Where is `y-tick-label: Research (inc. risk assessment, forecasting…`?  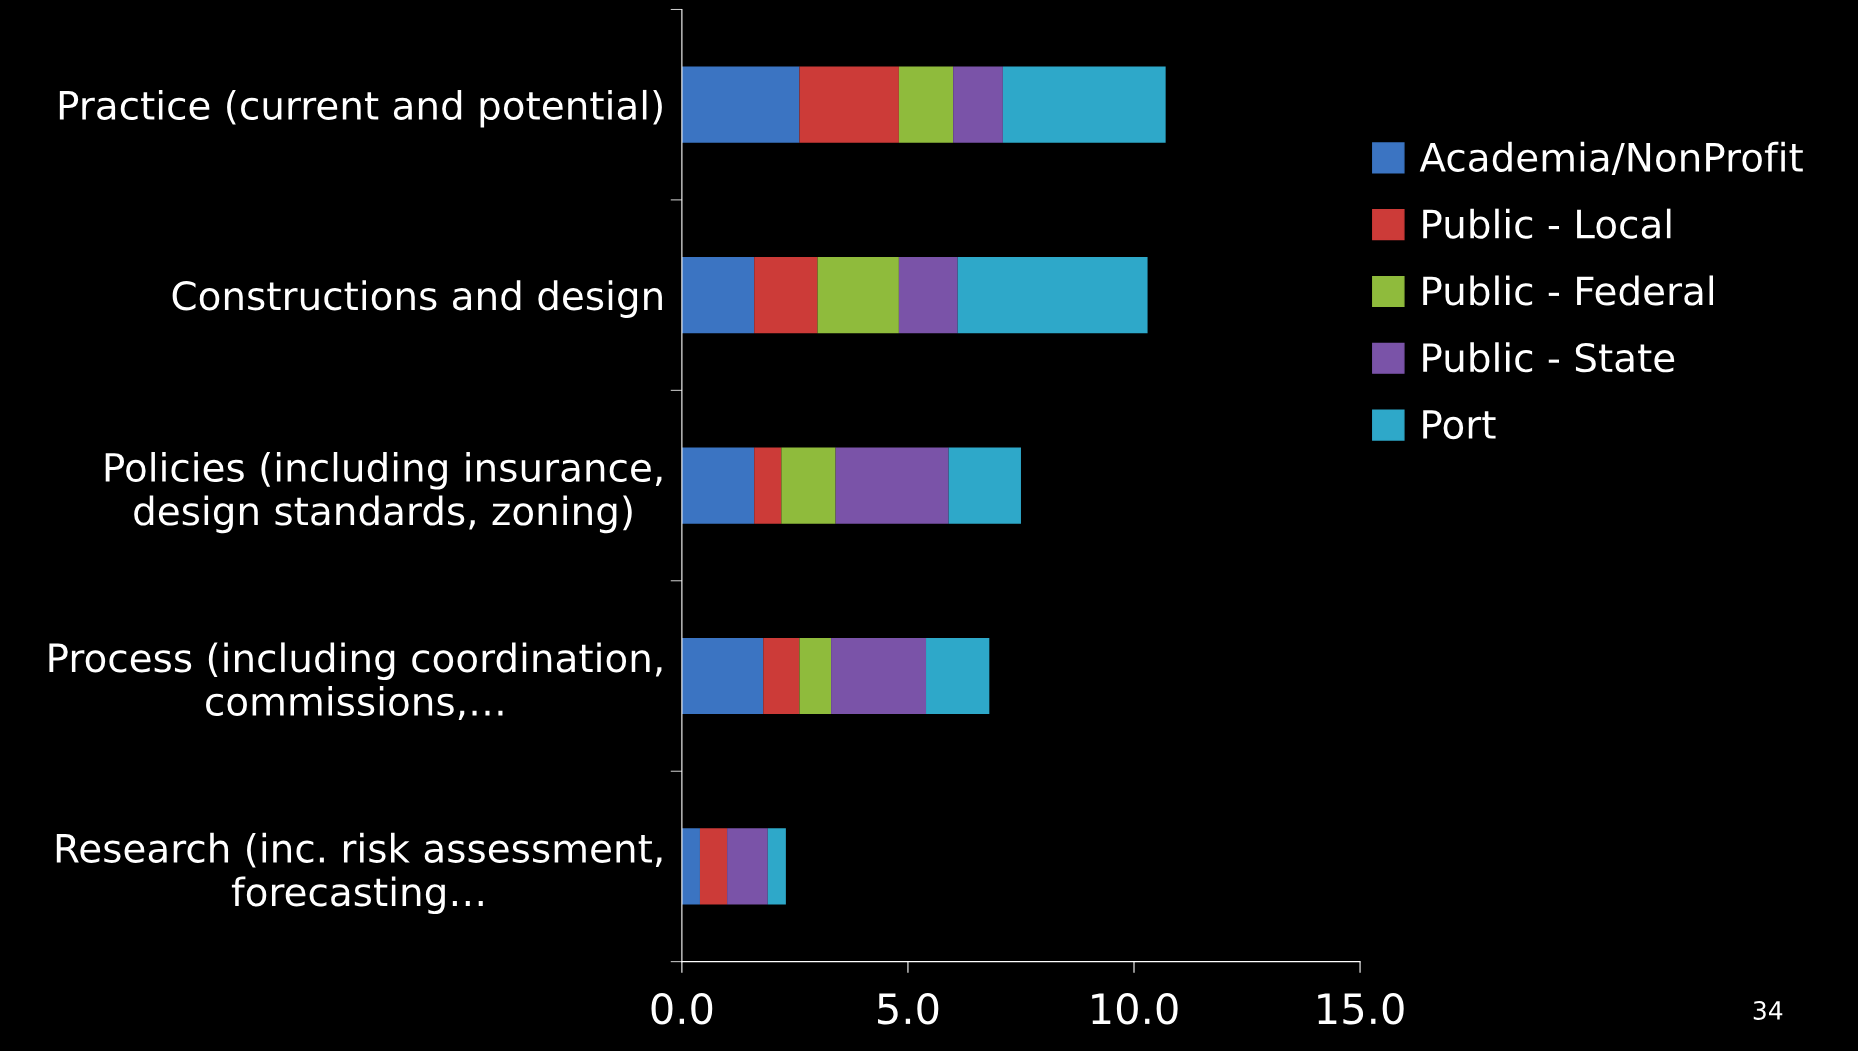
y-tick-label: Research (inc. risk assessment, forecasting… is located at coordinates (359, 873).